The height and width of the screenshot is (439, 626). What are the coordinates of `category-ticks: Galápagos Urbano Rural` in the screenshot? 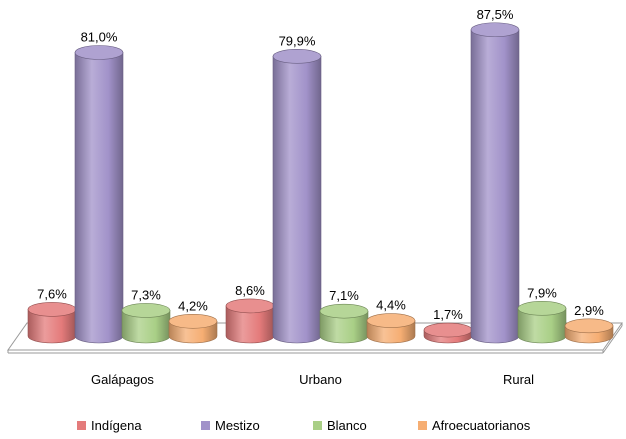 It's located at (312, 379).